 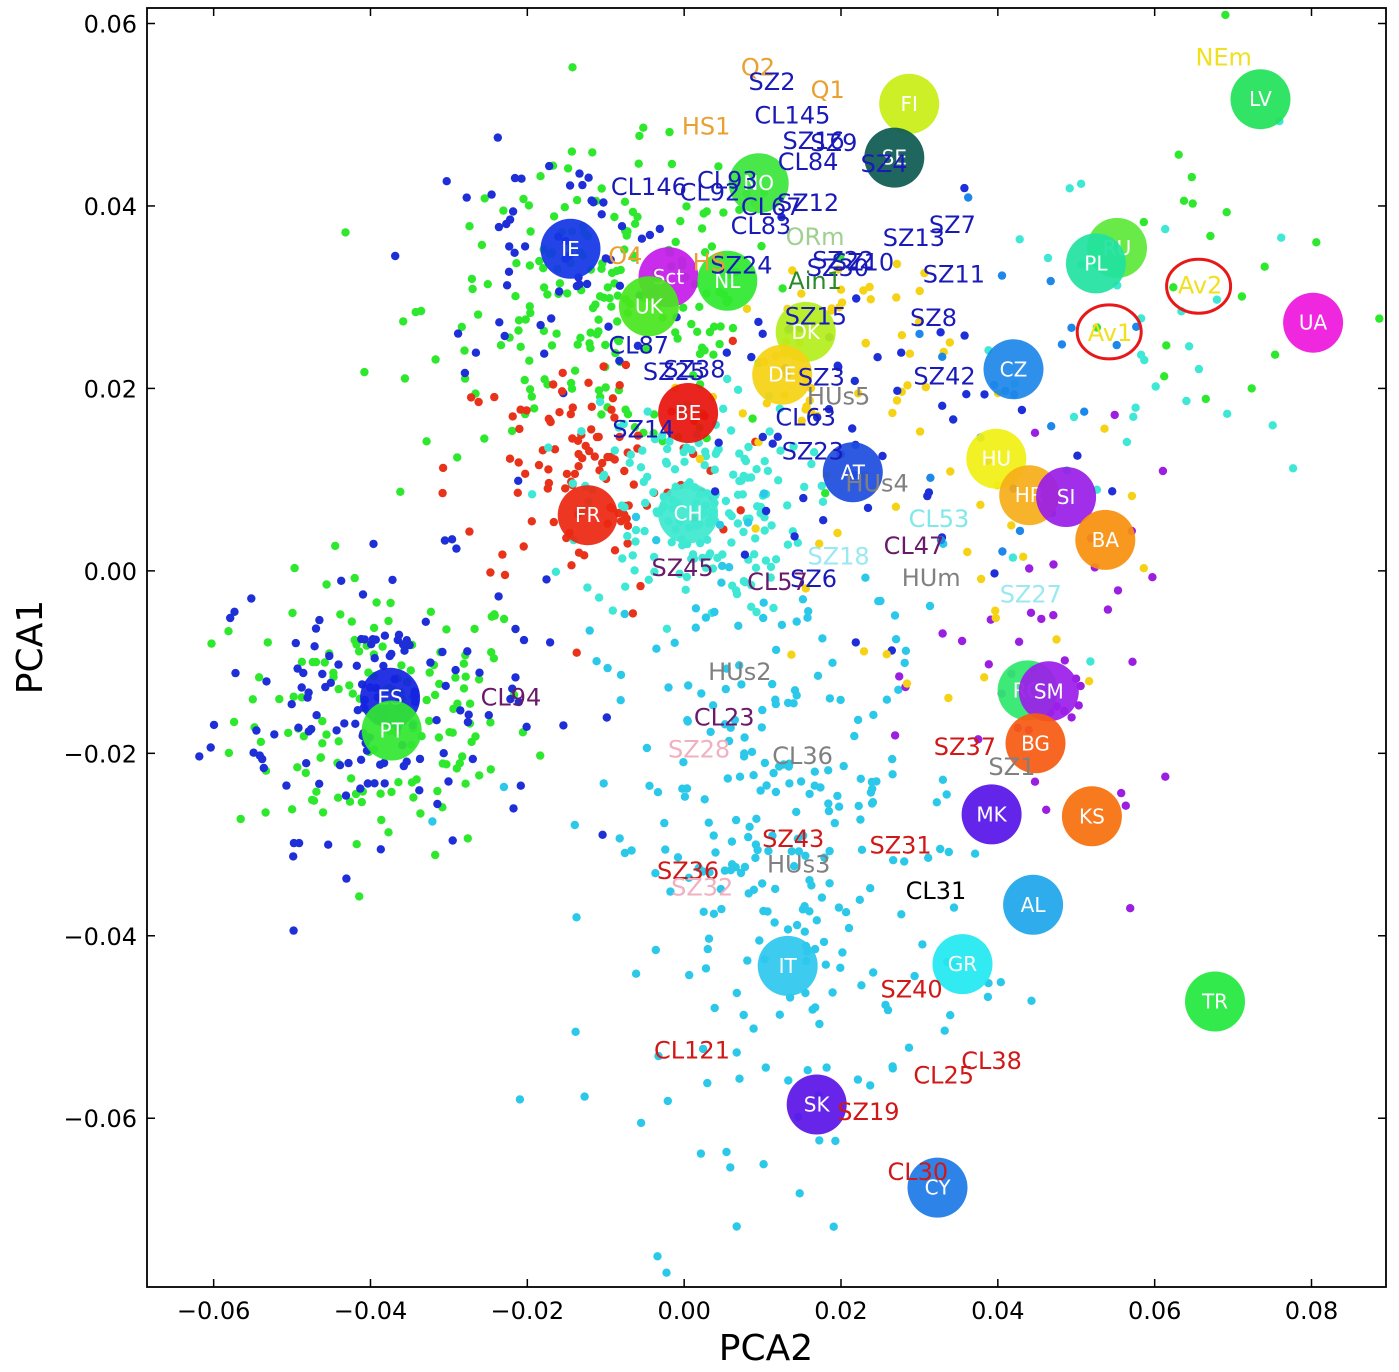 I want to click on sample-label-cl94: CL94, so click(x=511, y=698).